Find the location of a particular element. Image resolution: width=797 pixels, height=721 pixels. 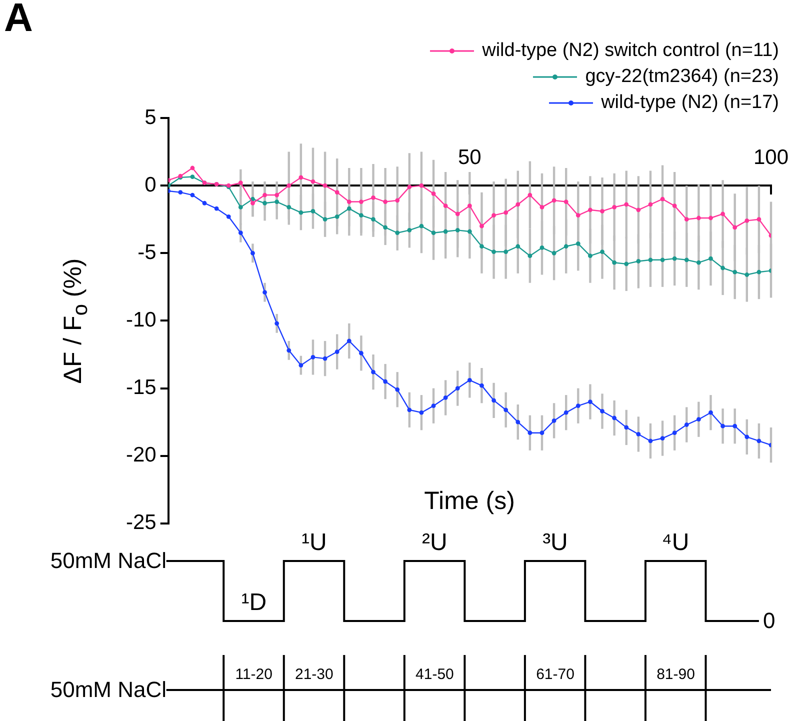

y-tick-label: 5 is located at coordinates (150, 117).